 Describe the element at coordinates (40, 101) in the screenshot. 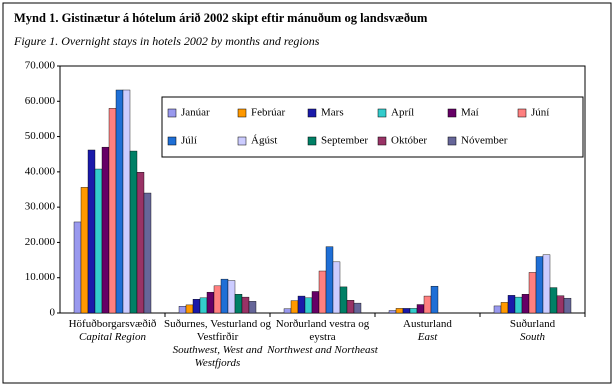

I see `y-tick-label: 60.000` at that location.